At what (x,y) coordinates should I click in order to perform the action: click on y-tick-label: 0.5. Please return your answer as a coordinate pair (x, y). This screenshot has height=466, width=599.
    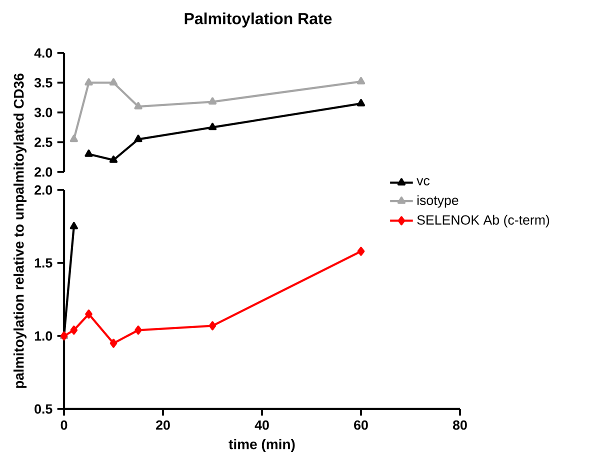
    Looking at the image, I should click on (43, 409).